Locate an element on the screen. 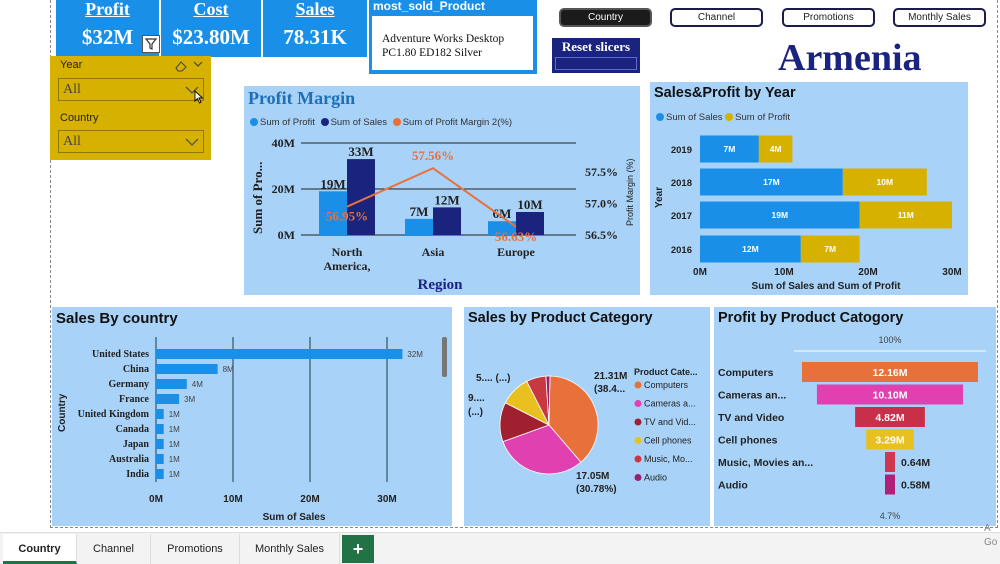 This screenshot has height=564, width=1000. most-sold-line2: PC1.80 ED182 Silver is located at coordinates (432, 53).